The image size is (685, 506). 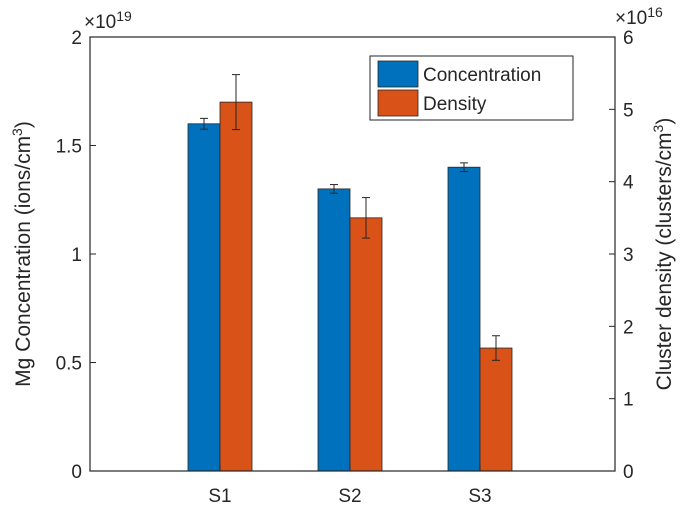 What do you see at coordinates (349, 496) in the screenshot?
I see `x-tick-label-s2: S2` at bounding box center [349, 496].